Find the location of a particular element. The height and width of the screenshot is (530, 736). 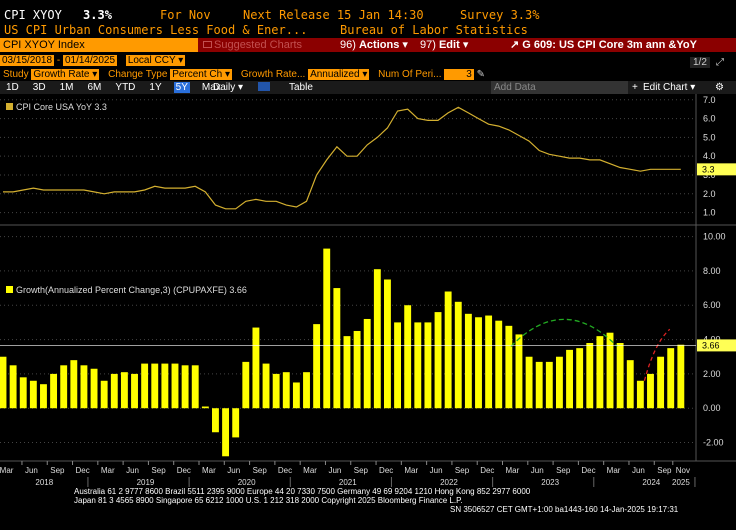

source: Bureau of Labor Statistics is located at coordinates (434, 30).